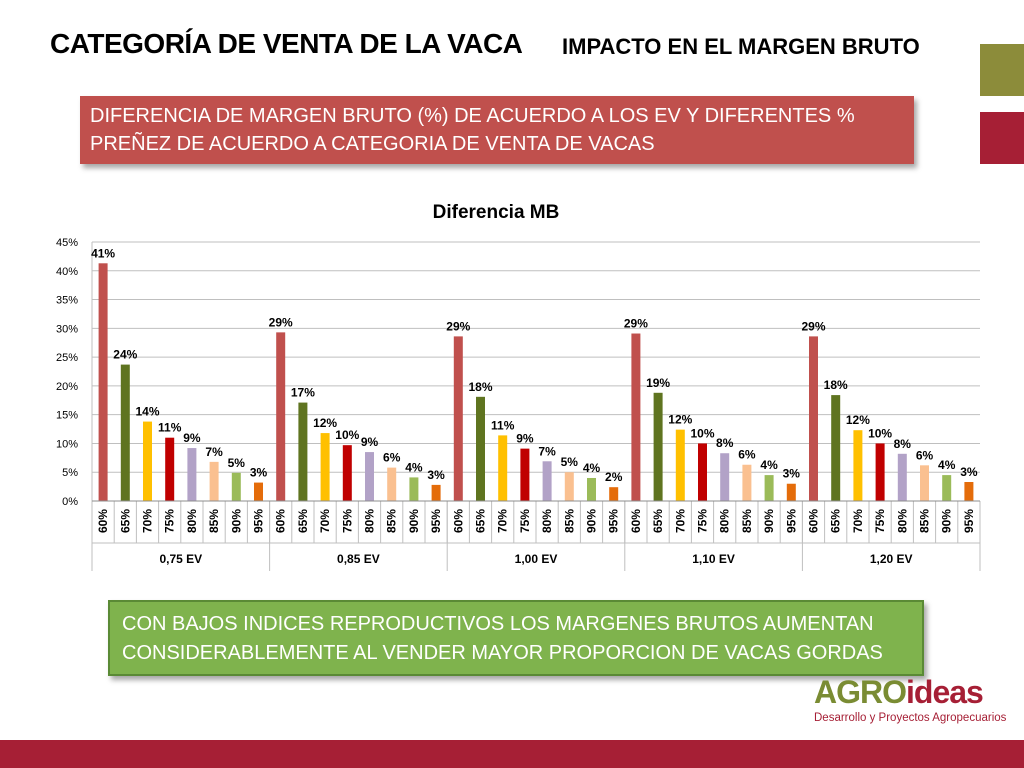  What do you see at coordinates (458, 326) in the screenshot?
I see `data-label: 29%` at bounding box center [458, 326].